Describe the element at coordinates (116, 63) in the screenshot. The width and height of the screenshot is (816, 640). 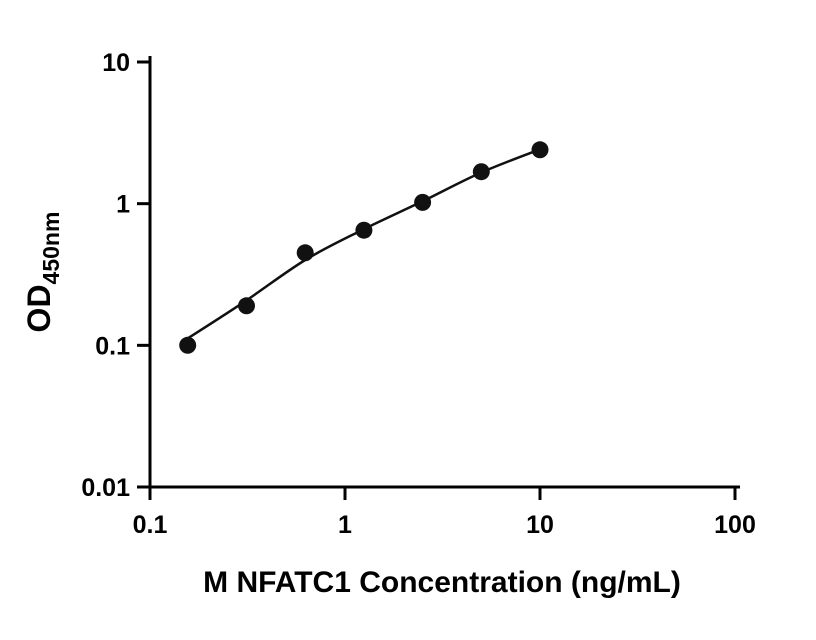
I see `y-tick-label: 10` at that location.